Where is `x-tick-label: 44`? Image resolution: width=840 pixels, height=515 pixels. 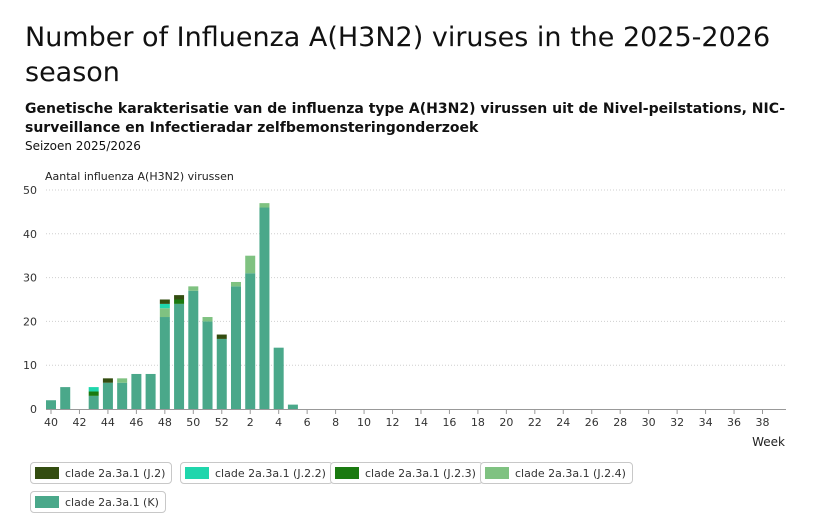 x-tick-label: 44 is located at coordinates (108, 422).